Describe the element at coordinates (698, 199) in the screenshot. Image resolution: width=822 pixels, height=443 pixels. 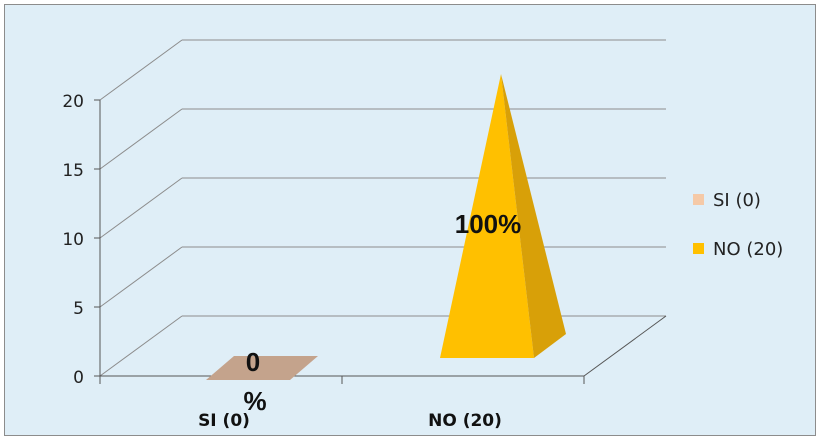
I see `legend-swatch-si` at that location.